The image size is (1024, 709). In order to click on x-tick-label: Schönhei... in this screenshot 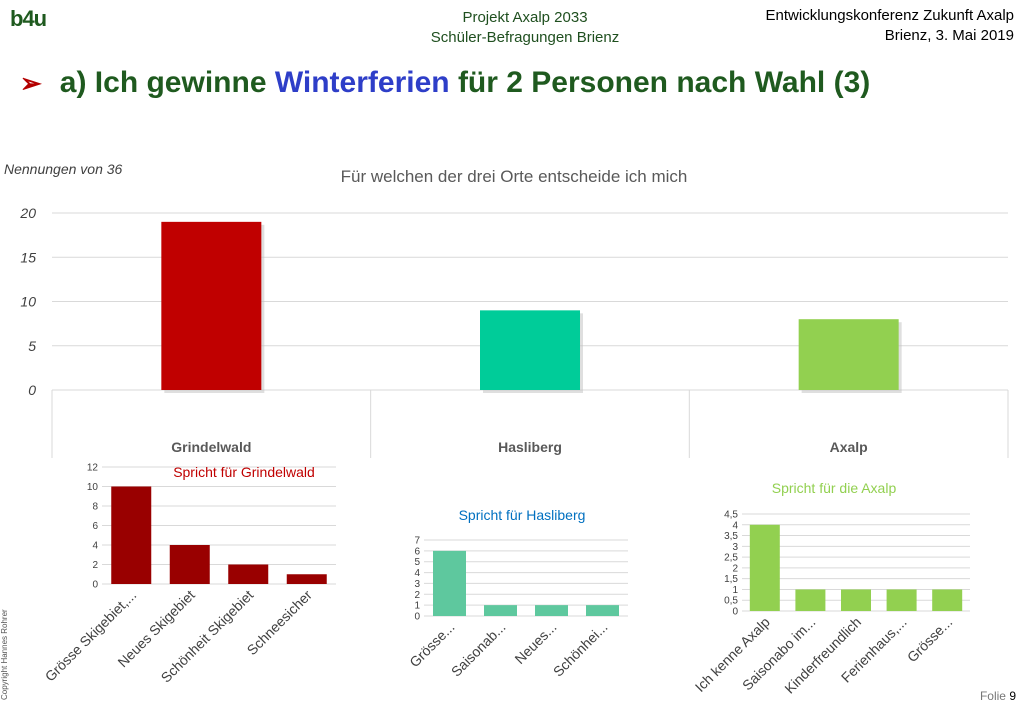, I will do `click(580, 649)`.